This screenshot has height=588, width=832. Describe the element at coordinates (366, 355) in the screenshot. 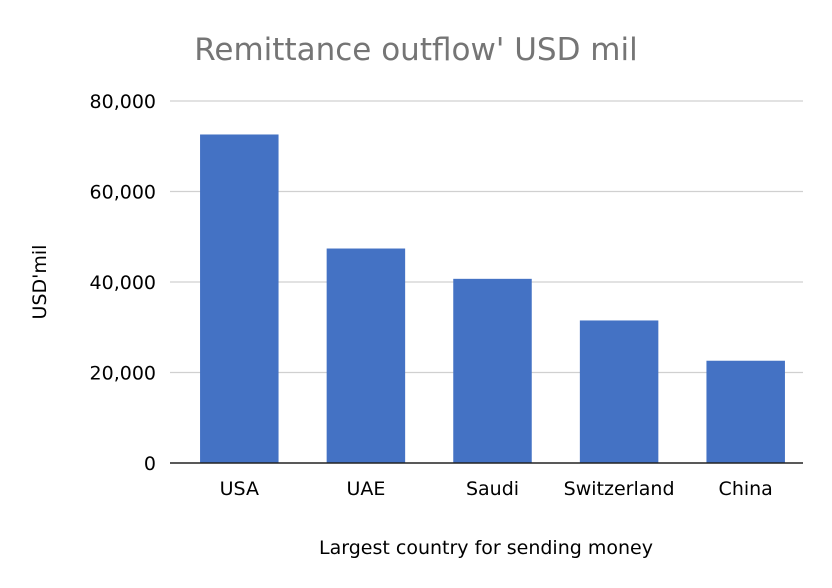

I see `bar-uae` at that location.